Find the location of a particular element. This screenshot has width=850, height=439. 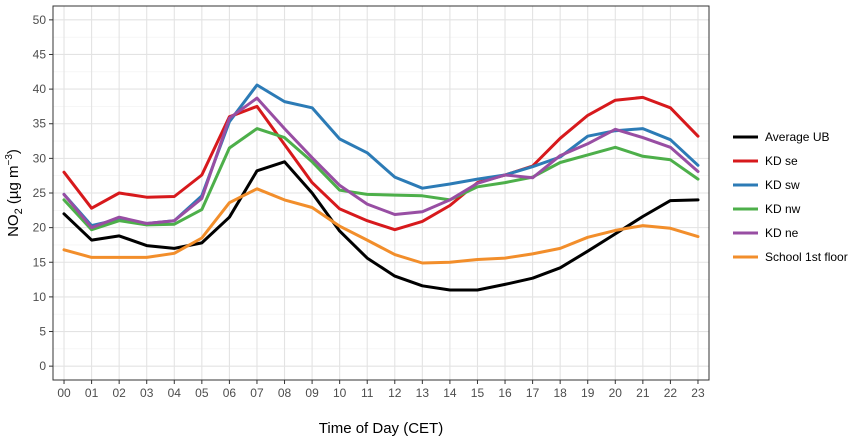

y-tick-label: 35 is located at coordinates (40, 124).